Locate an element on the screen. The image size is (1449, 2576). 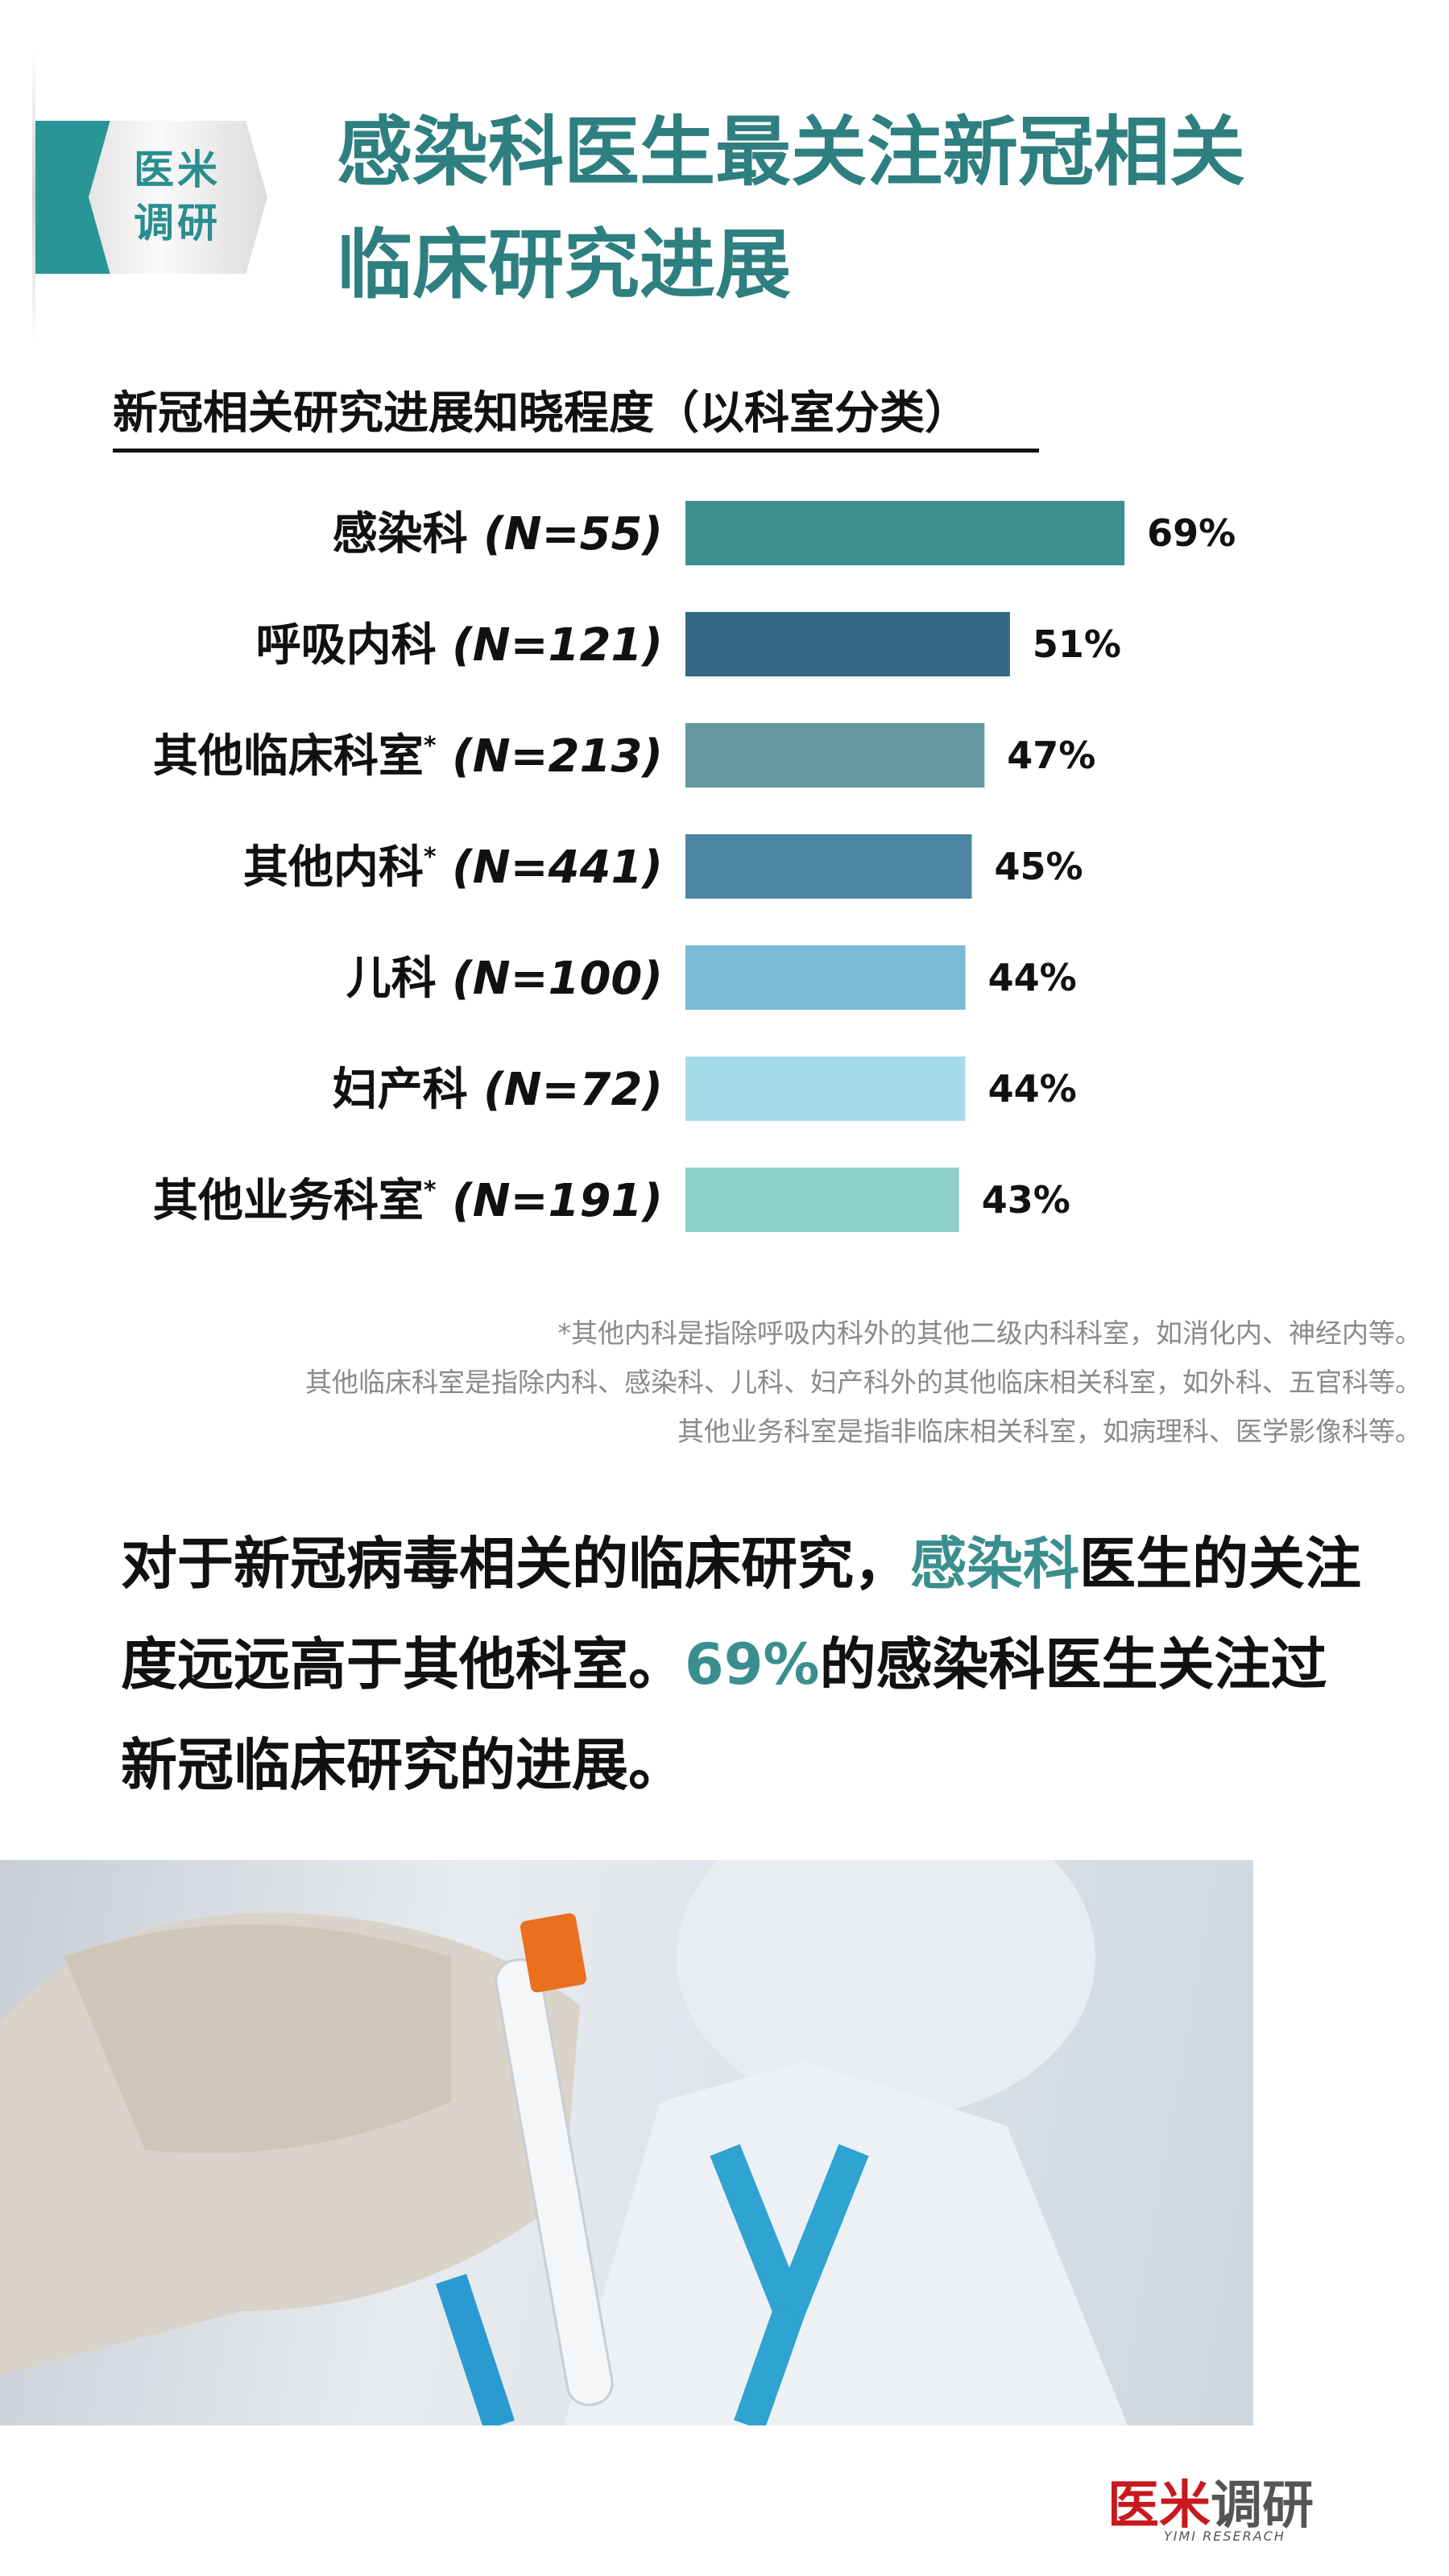
brand-badge: 医米 调研 is located at coordinates (177, 197).